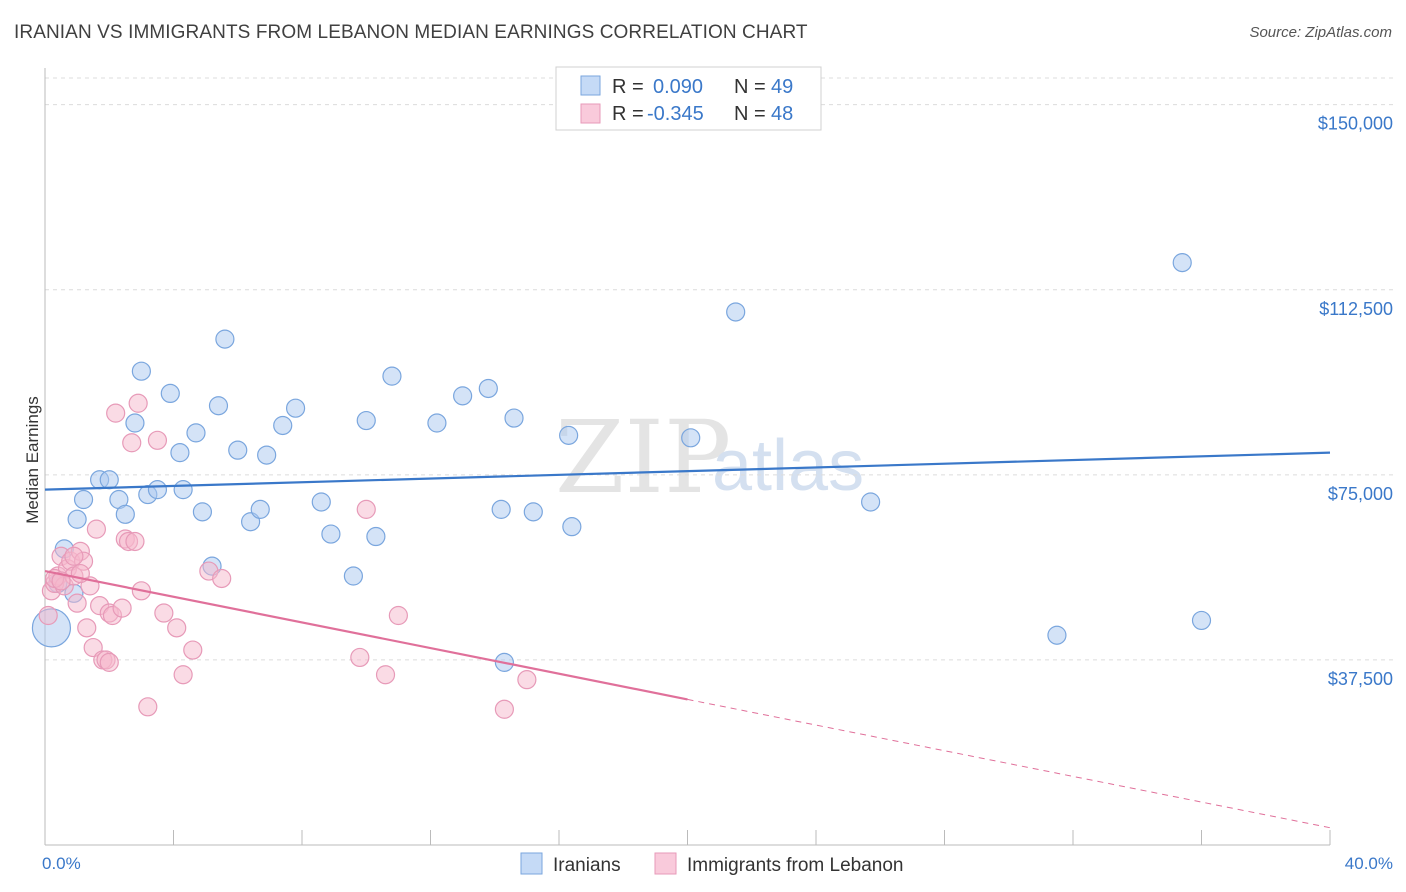 The height and width of the screenshot is (892, 1406). I want to click on bottom-legend-lebanon: Immigrants from Lebanon, so click(795, 865).